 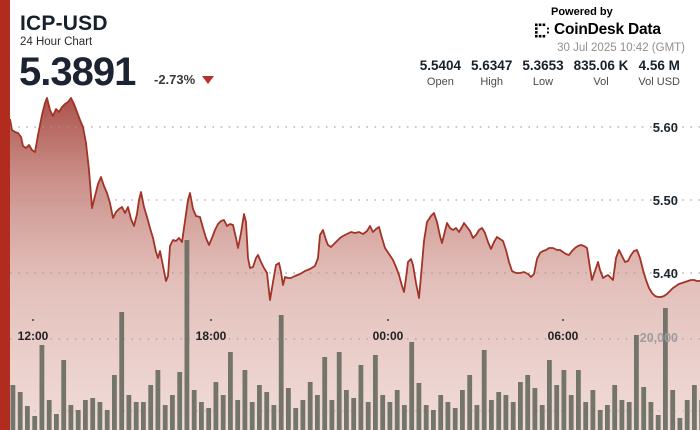 I want to click on stat-value: 5.6347, so click(x=492, y=65).